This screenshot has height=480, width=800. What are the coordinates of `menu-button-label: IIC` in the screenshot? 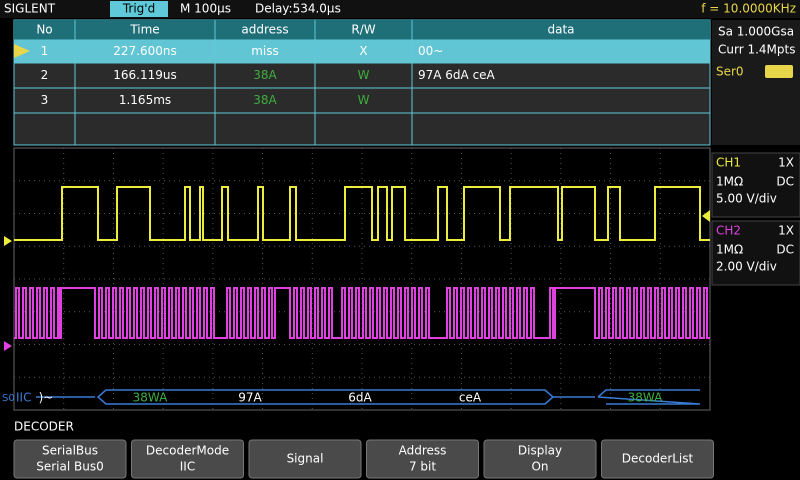 It's located at (187, 467).